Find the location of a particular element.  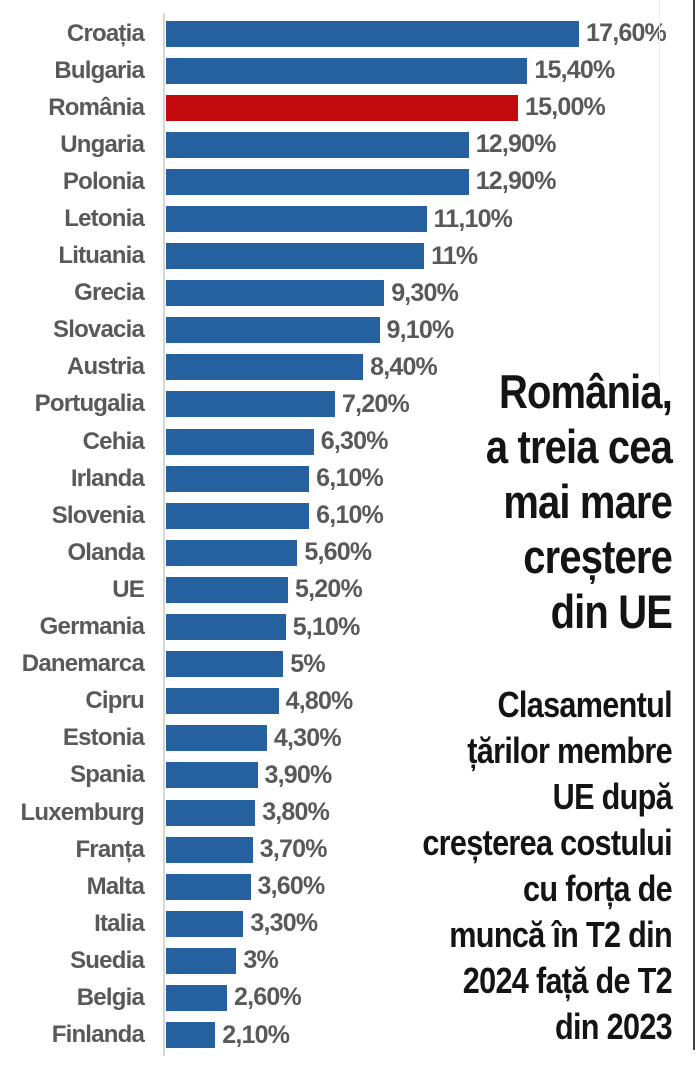

country-label: Germania is located at coordinates (92, 627).